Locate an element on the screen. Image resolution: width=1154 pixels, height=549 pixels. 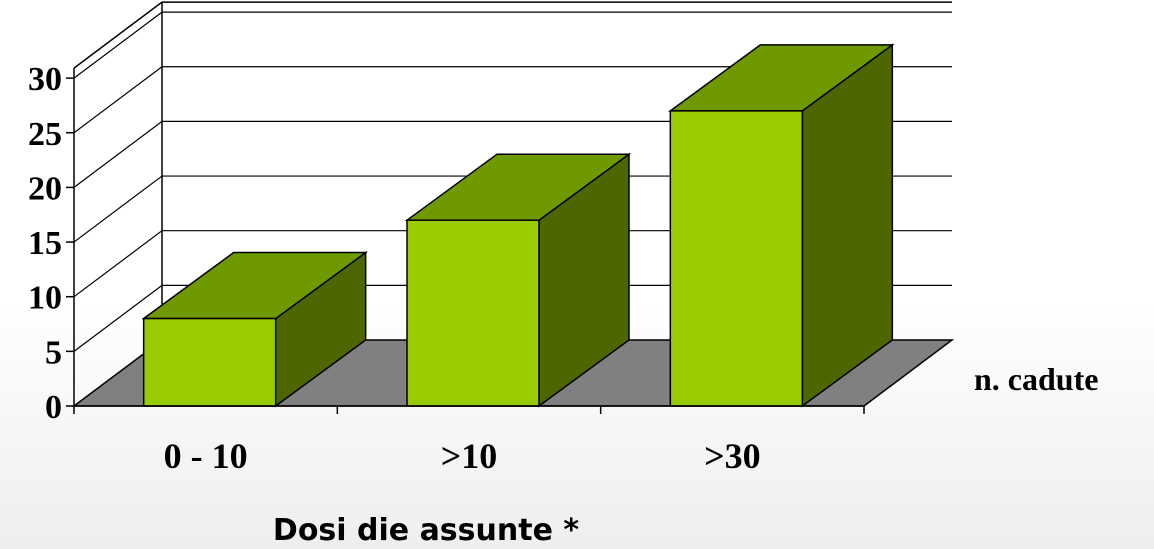
x-tick-label: >30 is located at coordinates (732, 456).